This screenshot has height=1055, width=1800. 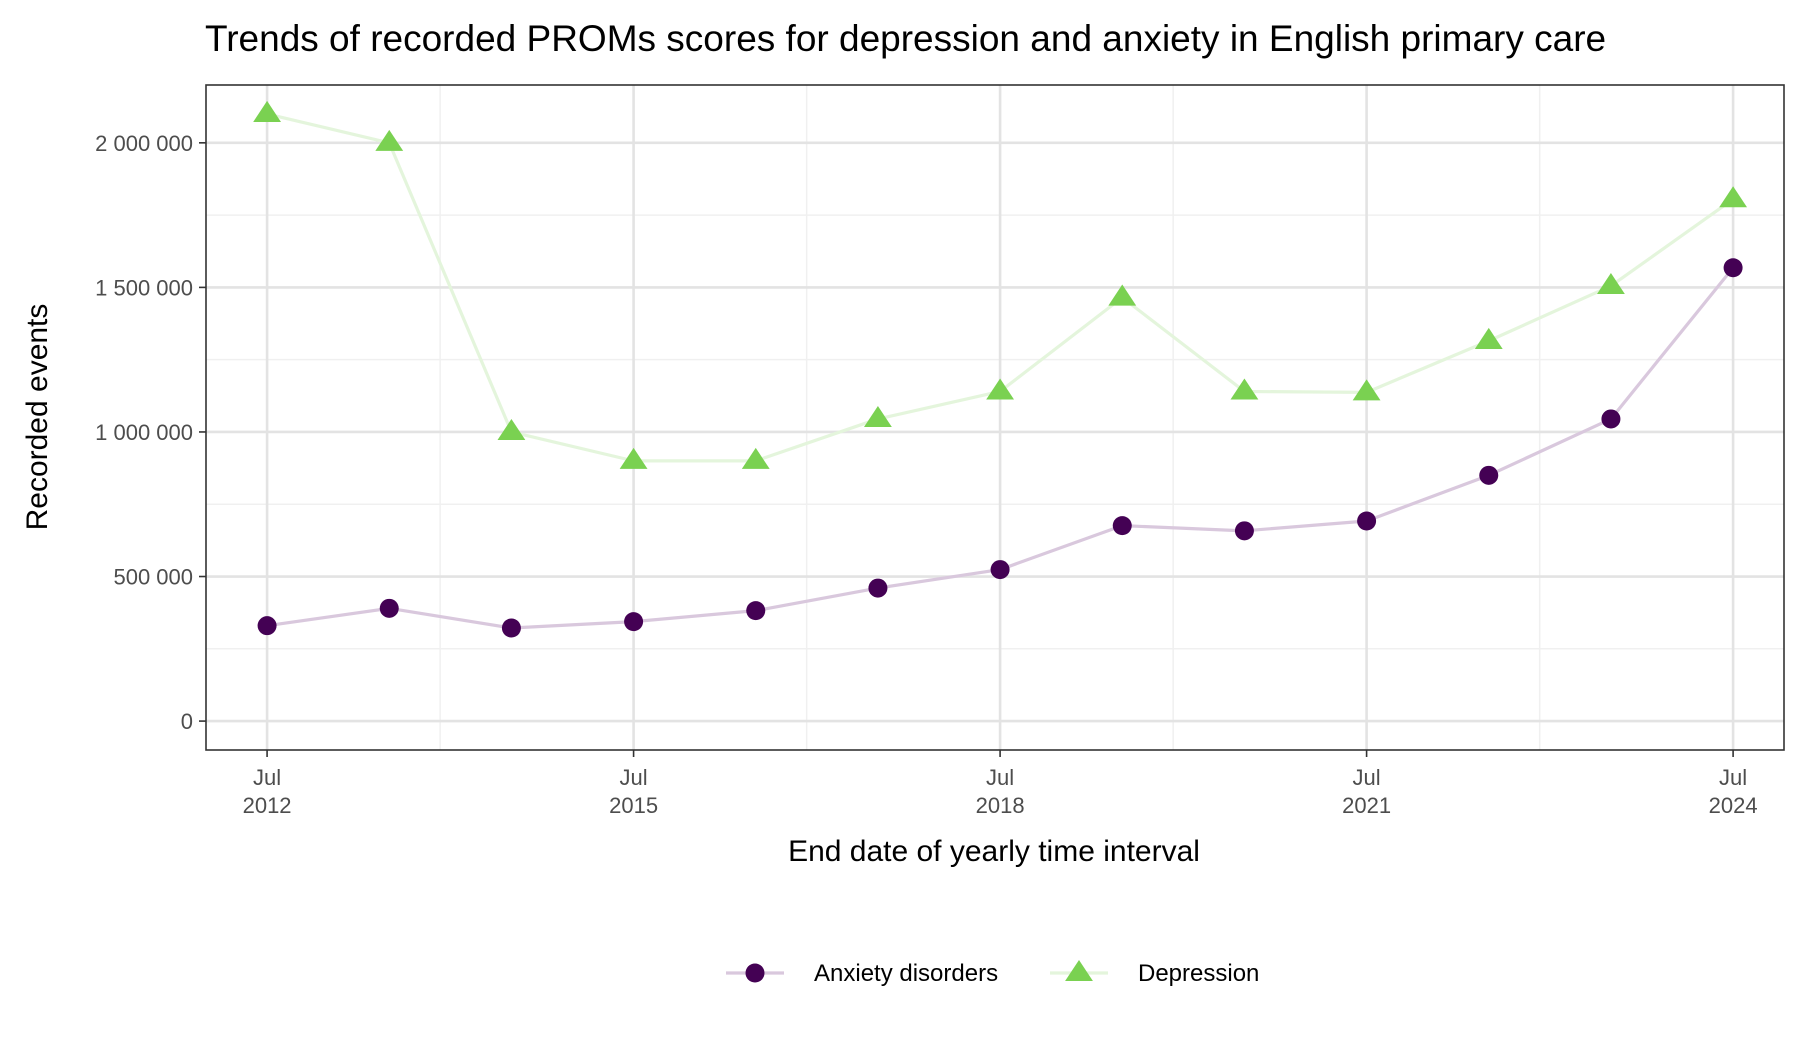 I want to click on y-tick-label: 500 000, so click(x=153, y=577).